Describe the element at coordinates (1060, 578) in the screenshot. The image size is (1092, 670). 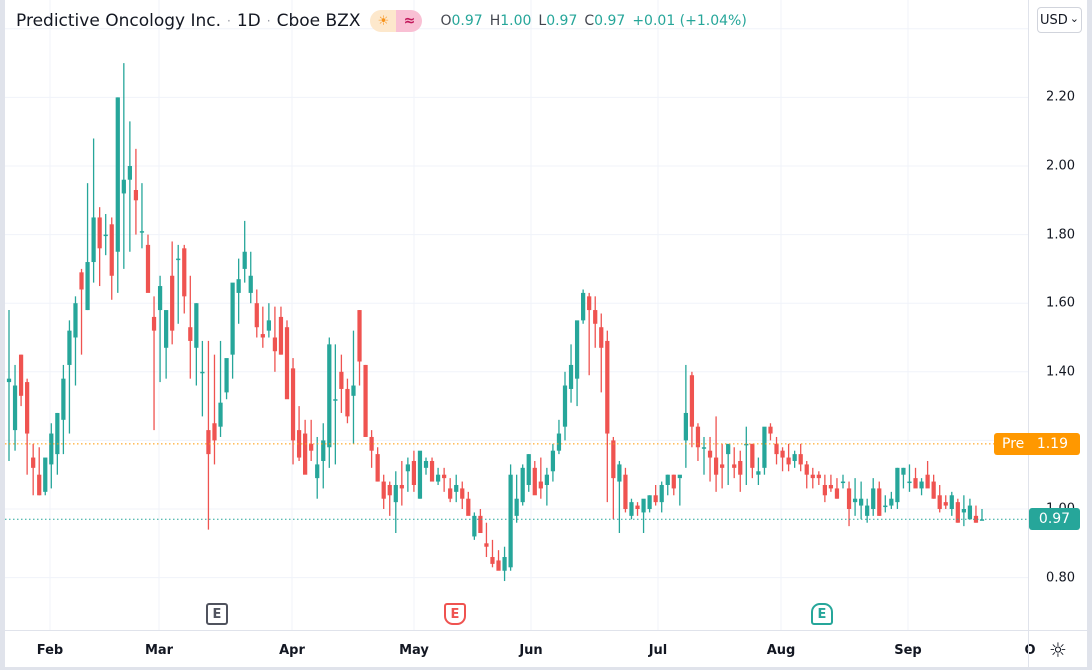
I see `price-tick: 0.80` at that location.